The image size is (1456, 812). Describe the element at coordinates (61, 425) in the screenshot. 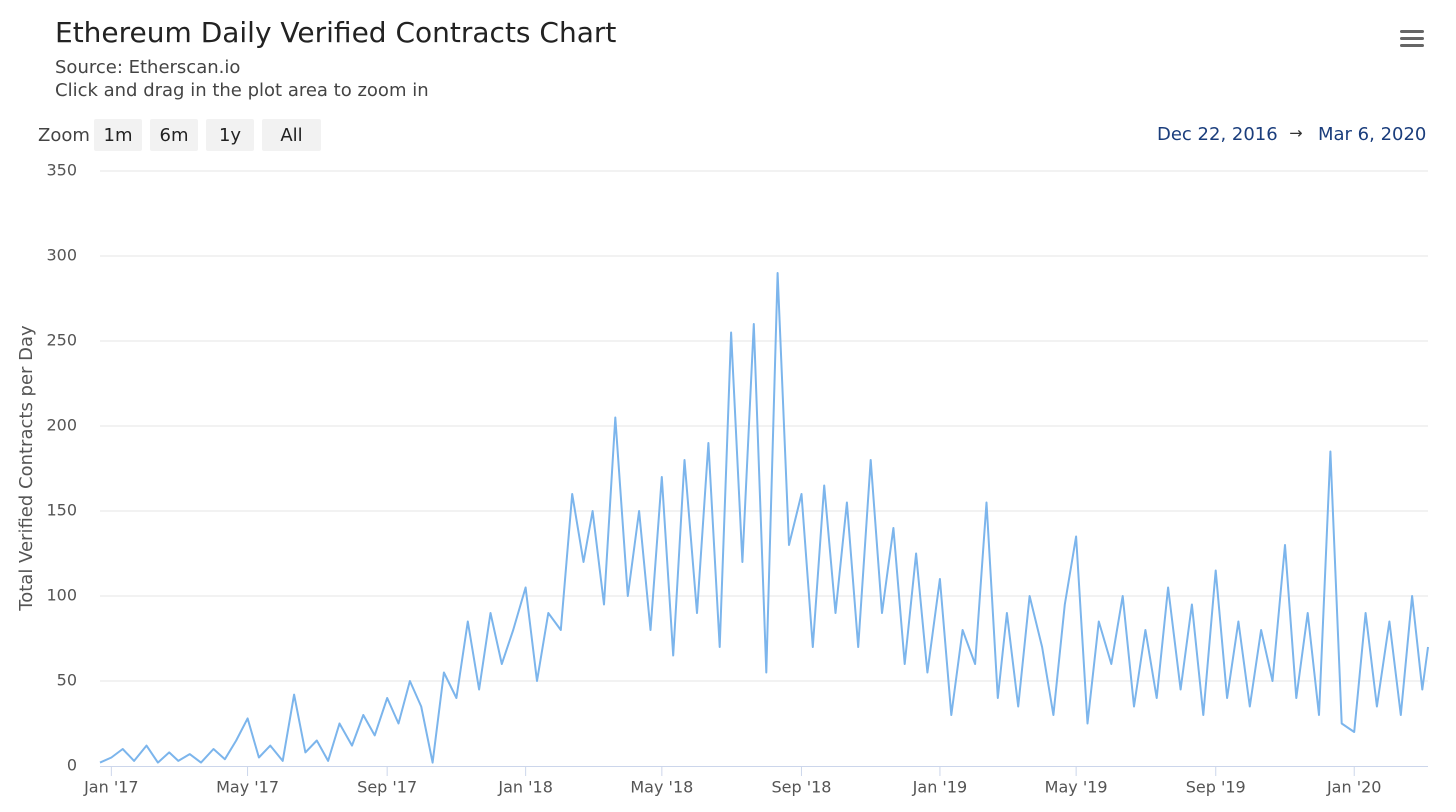

I see `y-tick-label: 200` at that location.